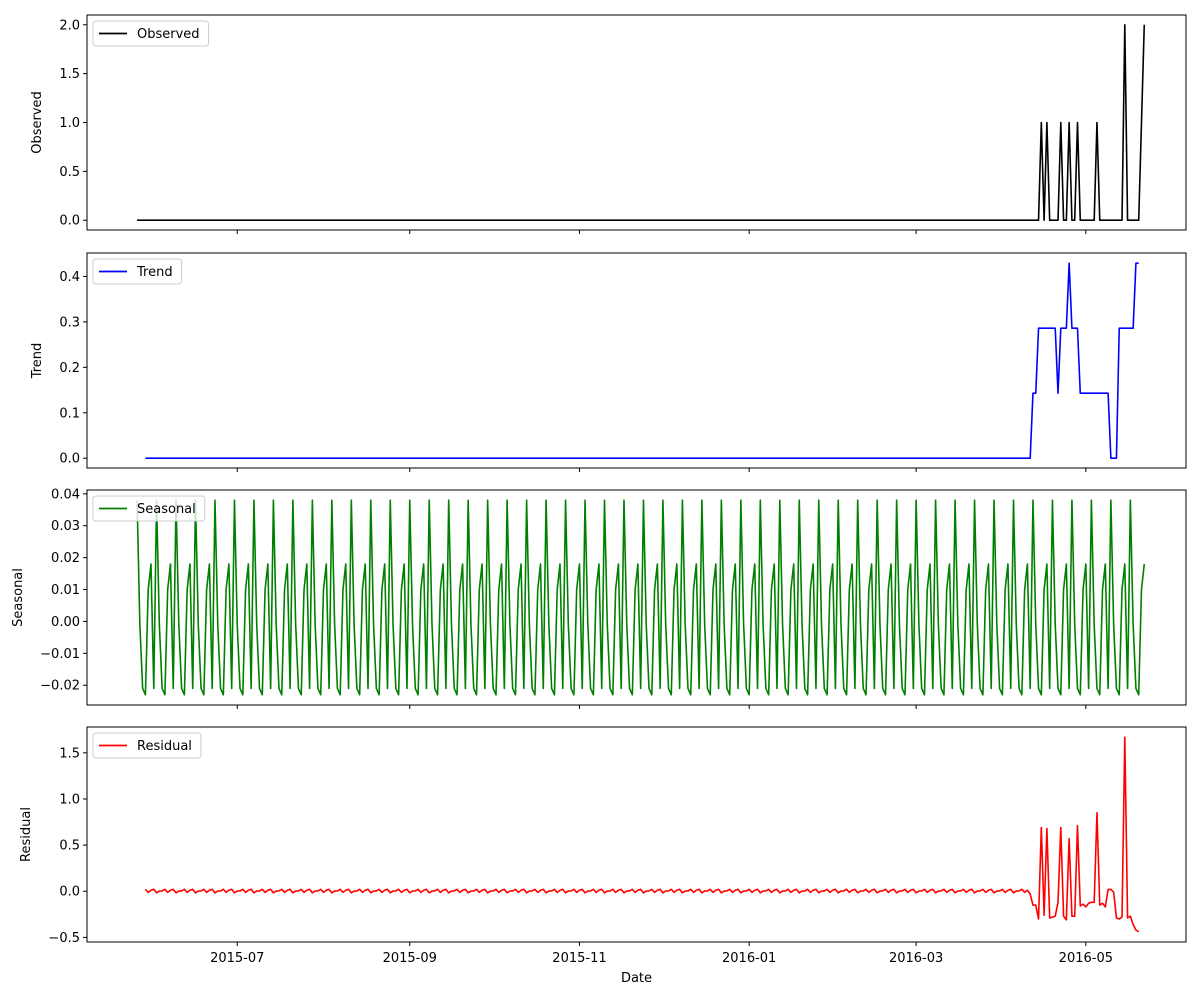  What do you see at coordinates (69, 892) in the screenshot?
I see `residual-ytick-label: 0.0` at bounding box center [69, 892].